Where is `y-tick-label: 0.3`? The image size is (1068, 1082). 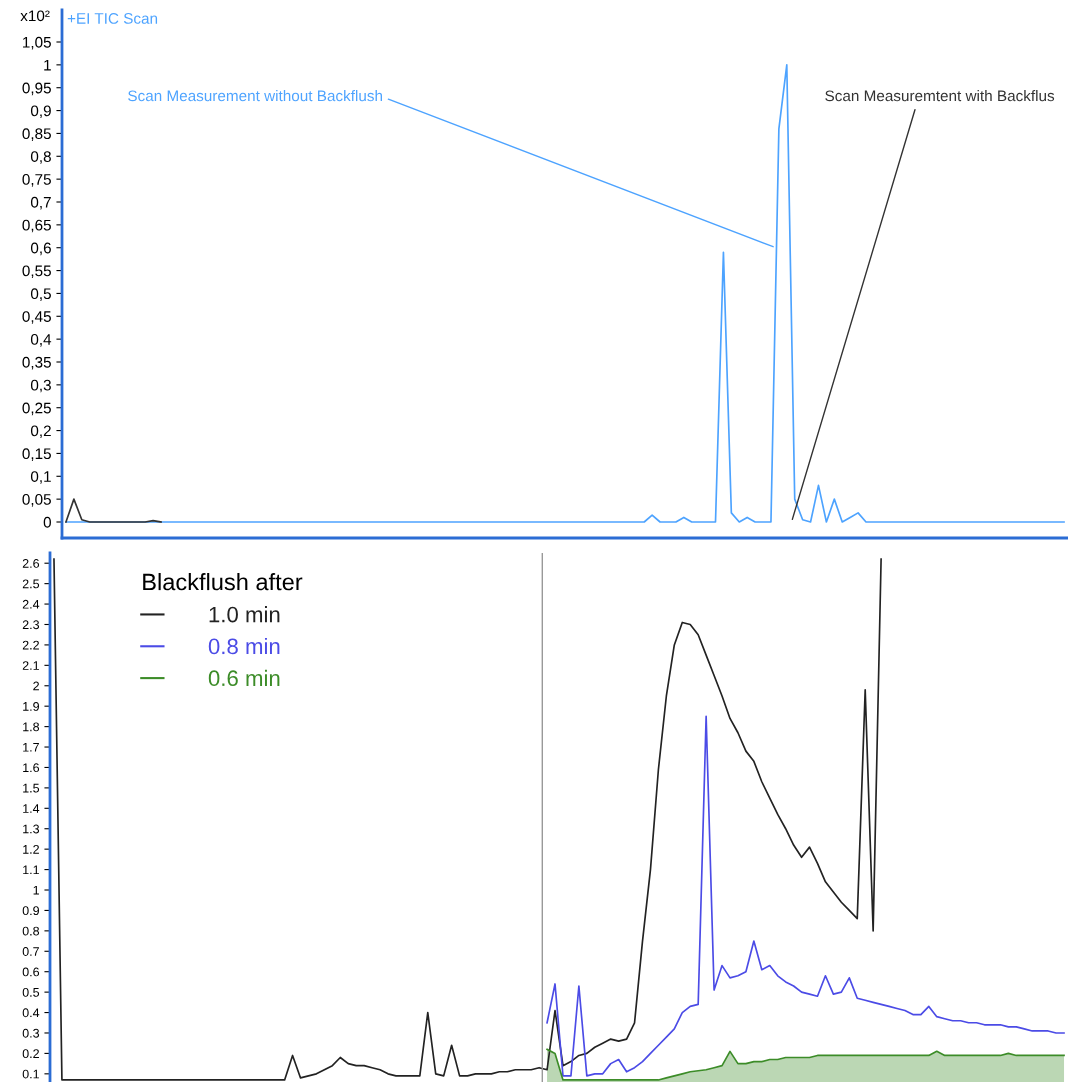 y-tick-label: 0.3 is located at coordinates (31, 1033).